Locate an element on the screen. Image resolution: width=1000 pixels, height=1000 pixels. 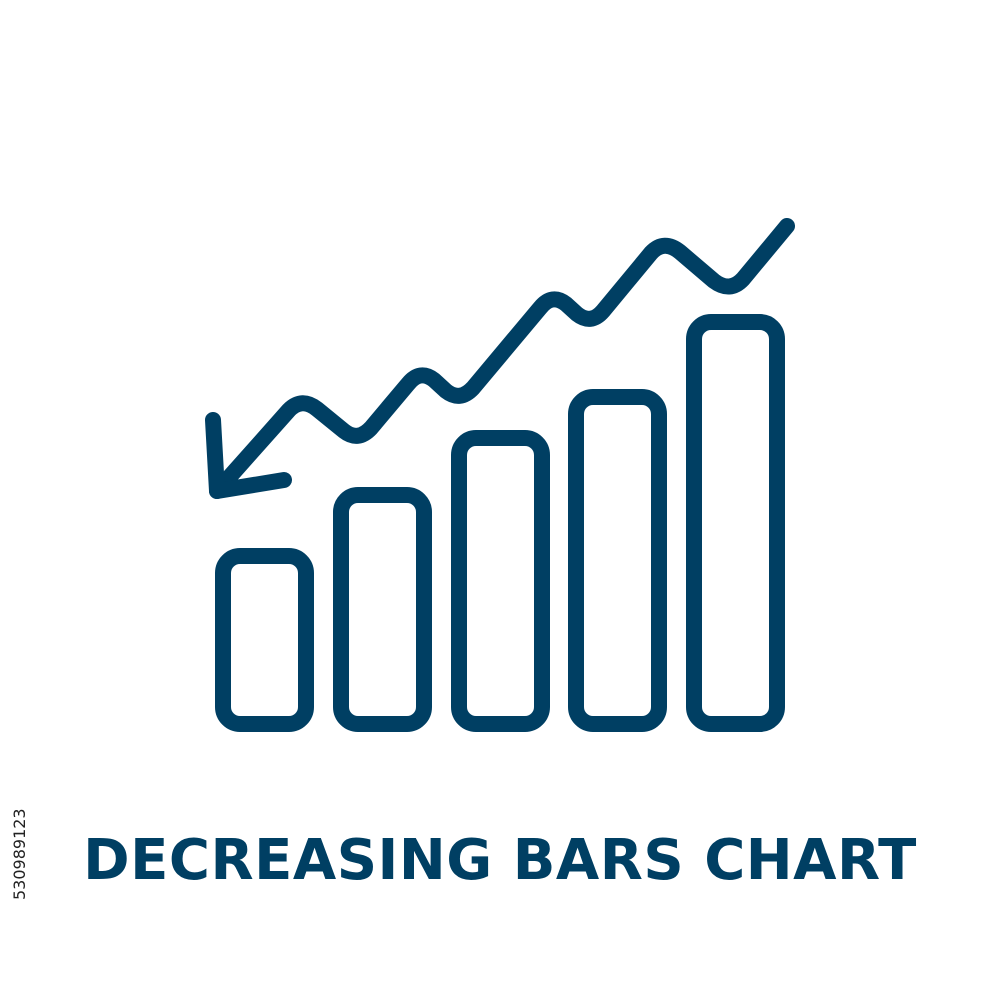
stock-id-label: 530989123 is located at coordinates (19, 854).